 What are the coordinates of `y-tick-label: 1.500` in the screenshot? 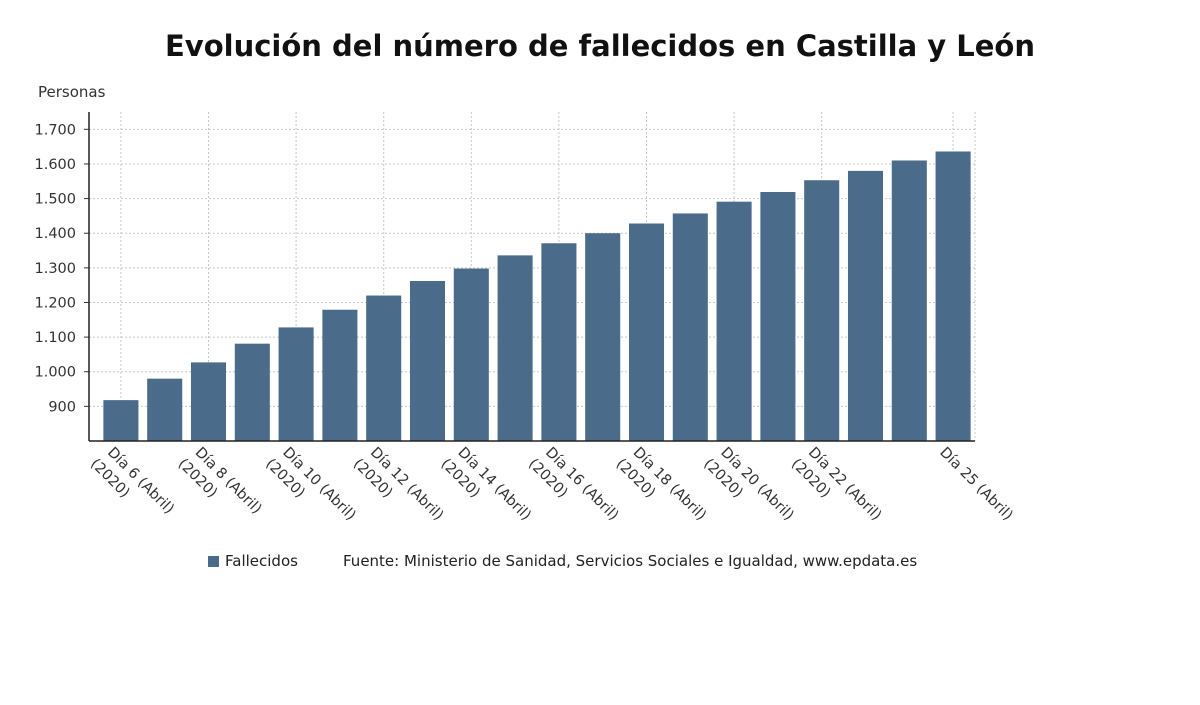 It's located at (55, 200).